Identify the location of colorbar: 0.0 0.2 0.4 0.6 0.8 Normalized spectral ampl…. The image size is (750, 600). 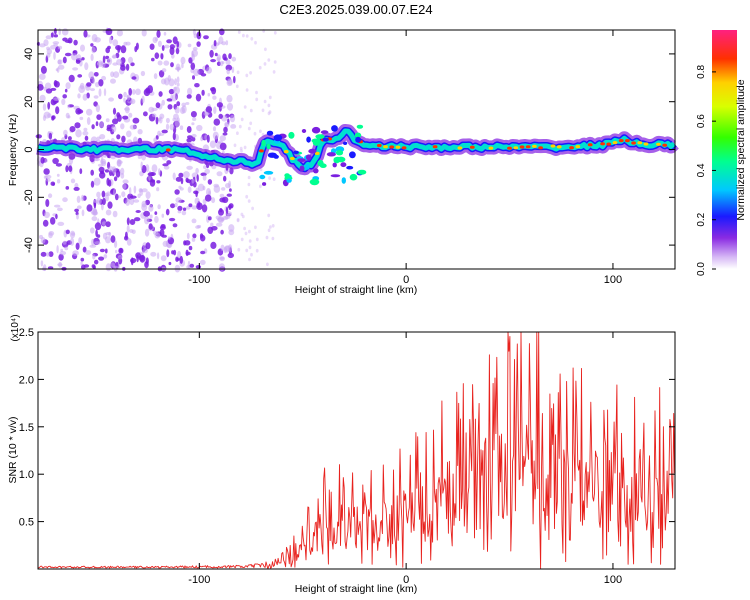
(721, 153).